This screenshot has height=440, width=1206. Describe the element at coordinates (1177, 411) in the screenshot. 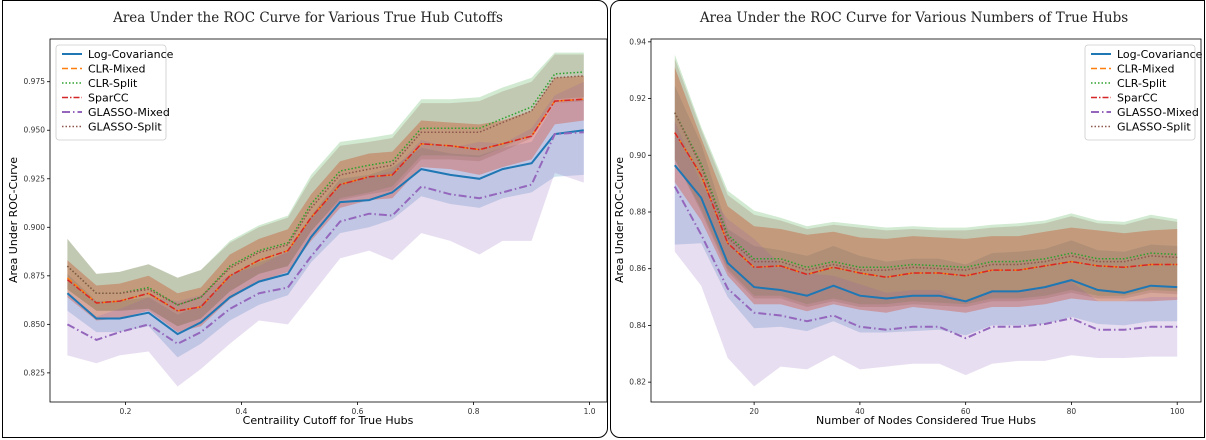

I see `x-tick-label: 100` at that location.